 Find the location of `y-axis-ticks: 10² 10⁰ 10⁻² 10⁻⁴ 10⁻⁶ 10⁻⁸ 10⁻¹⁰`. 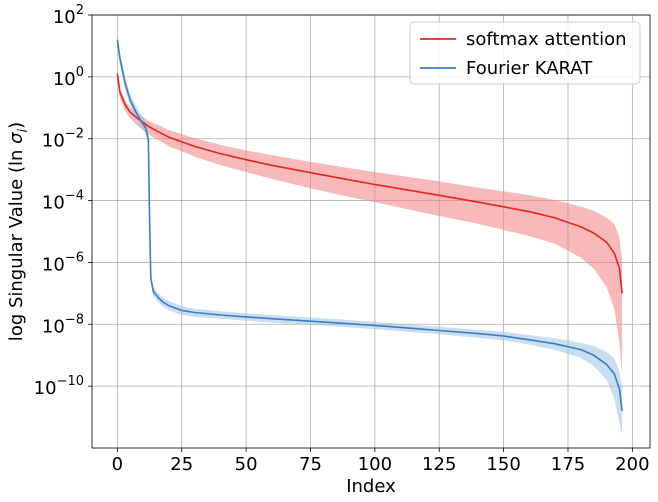

y-axis-ticks: 10² 10⁰ 10⁻² 10⁻⁴ 10⁻⁶ 10⁻⁸ 10⁻¹⁰ is located at coordinates (63, 201).